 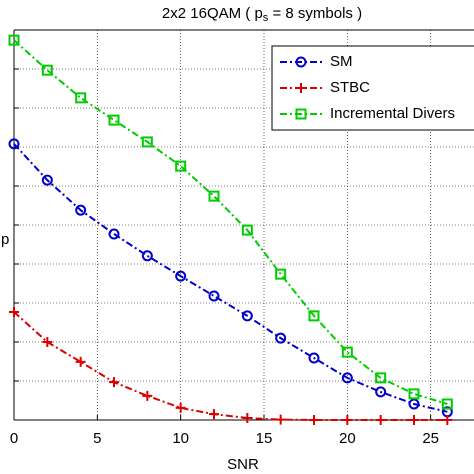 What do you see at coordinates (264, 438) in the screenshot?
I see `x-tick-label: 15` at bounding box center [264, 438].